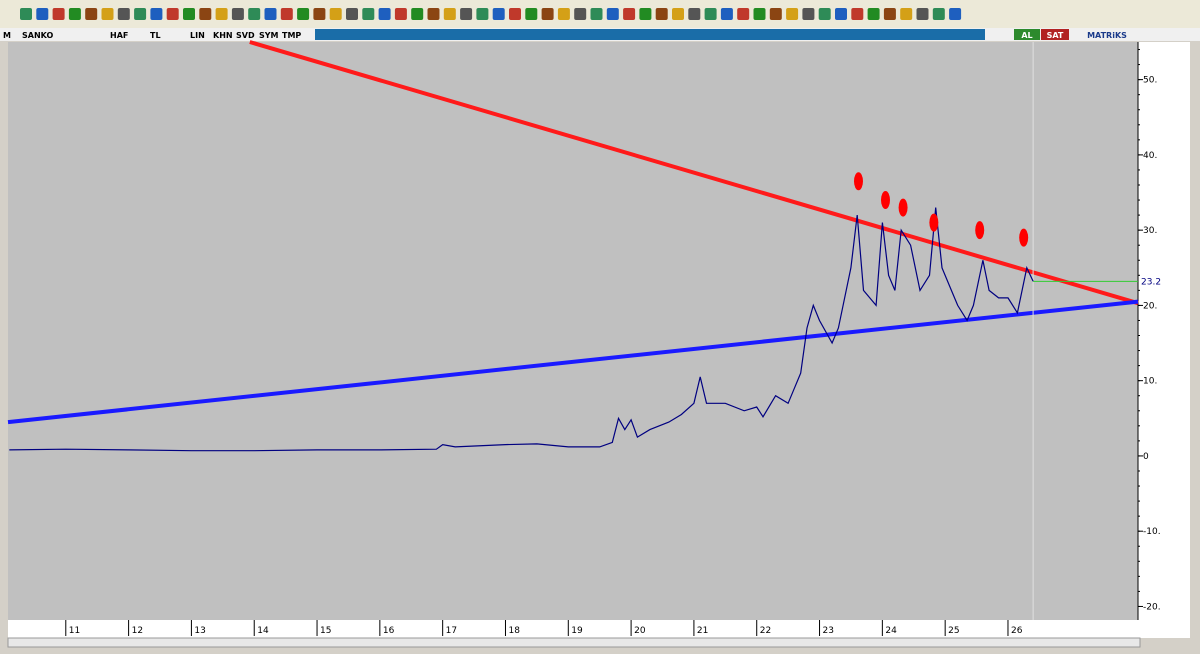 The image size is (1200, 654). Describe the element at coordinates (514, 631) in the screenshot. I see `x-tick-label: 18` at that location.